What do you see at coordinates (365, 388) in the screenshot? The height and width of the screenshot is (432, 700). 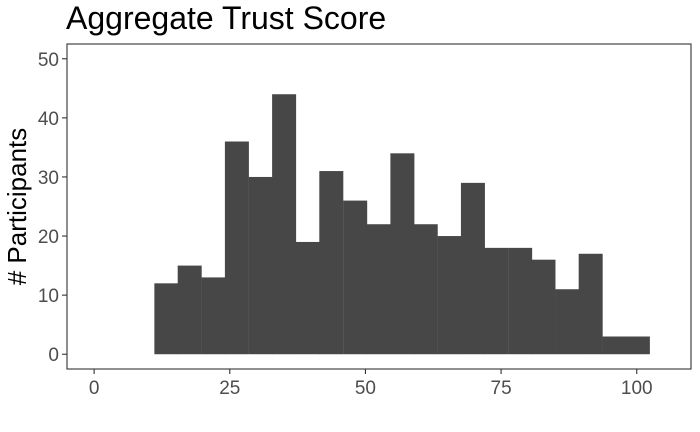 I see `x-tick-label: 50` at bounding box center [365, 388].